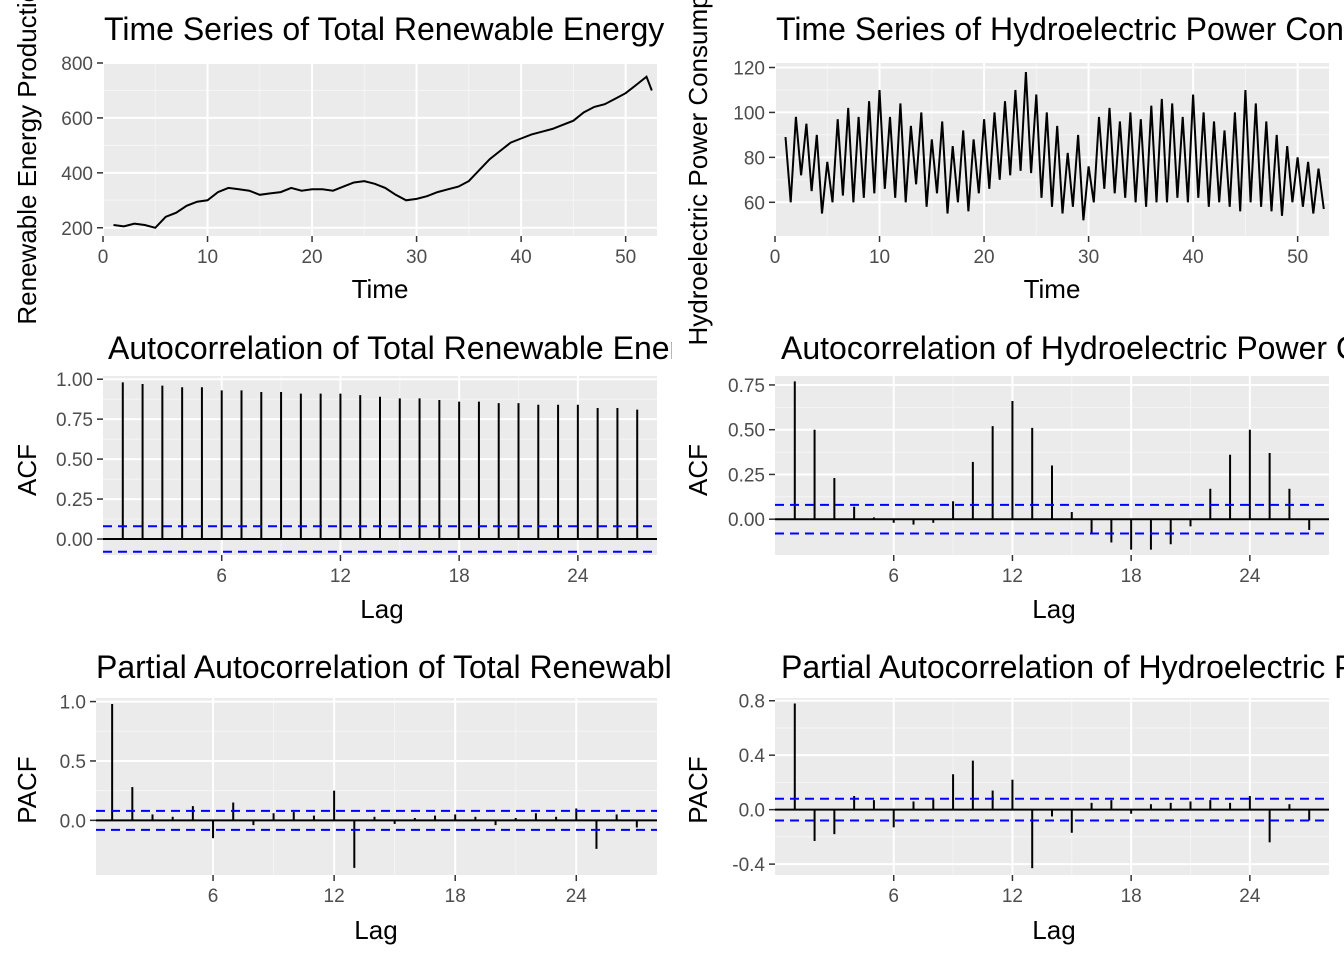 This screenshot has height=960, width=1344. I want to click on y-tick-label: 1.0, so click(73, 703).